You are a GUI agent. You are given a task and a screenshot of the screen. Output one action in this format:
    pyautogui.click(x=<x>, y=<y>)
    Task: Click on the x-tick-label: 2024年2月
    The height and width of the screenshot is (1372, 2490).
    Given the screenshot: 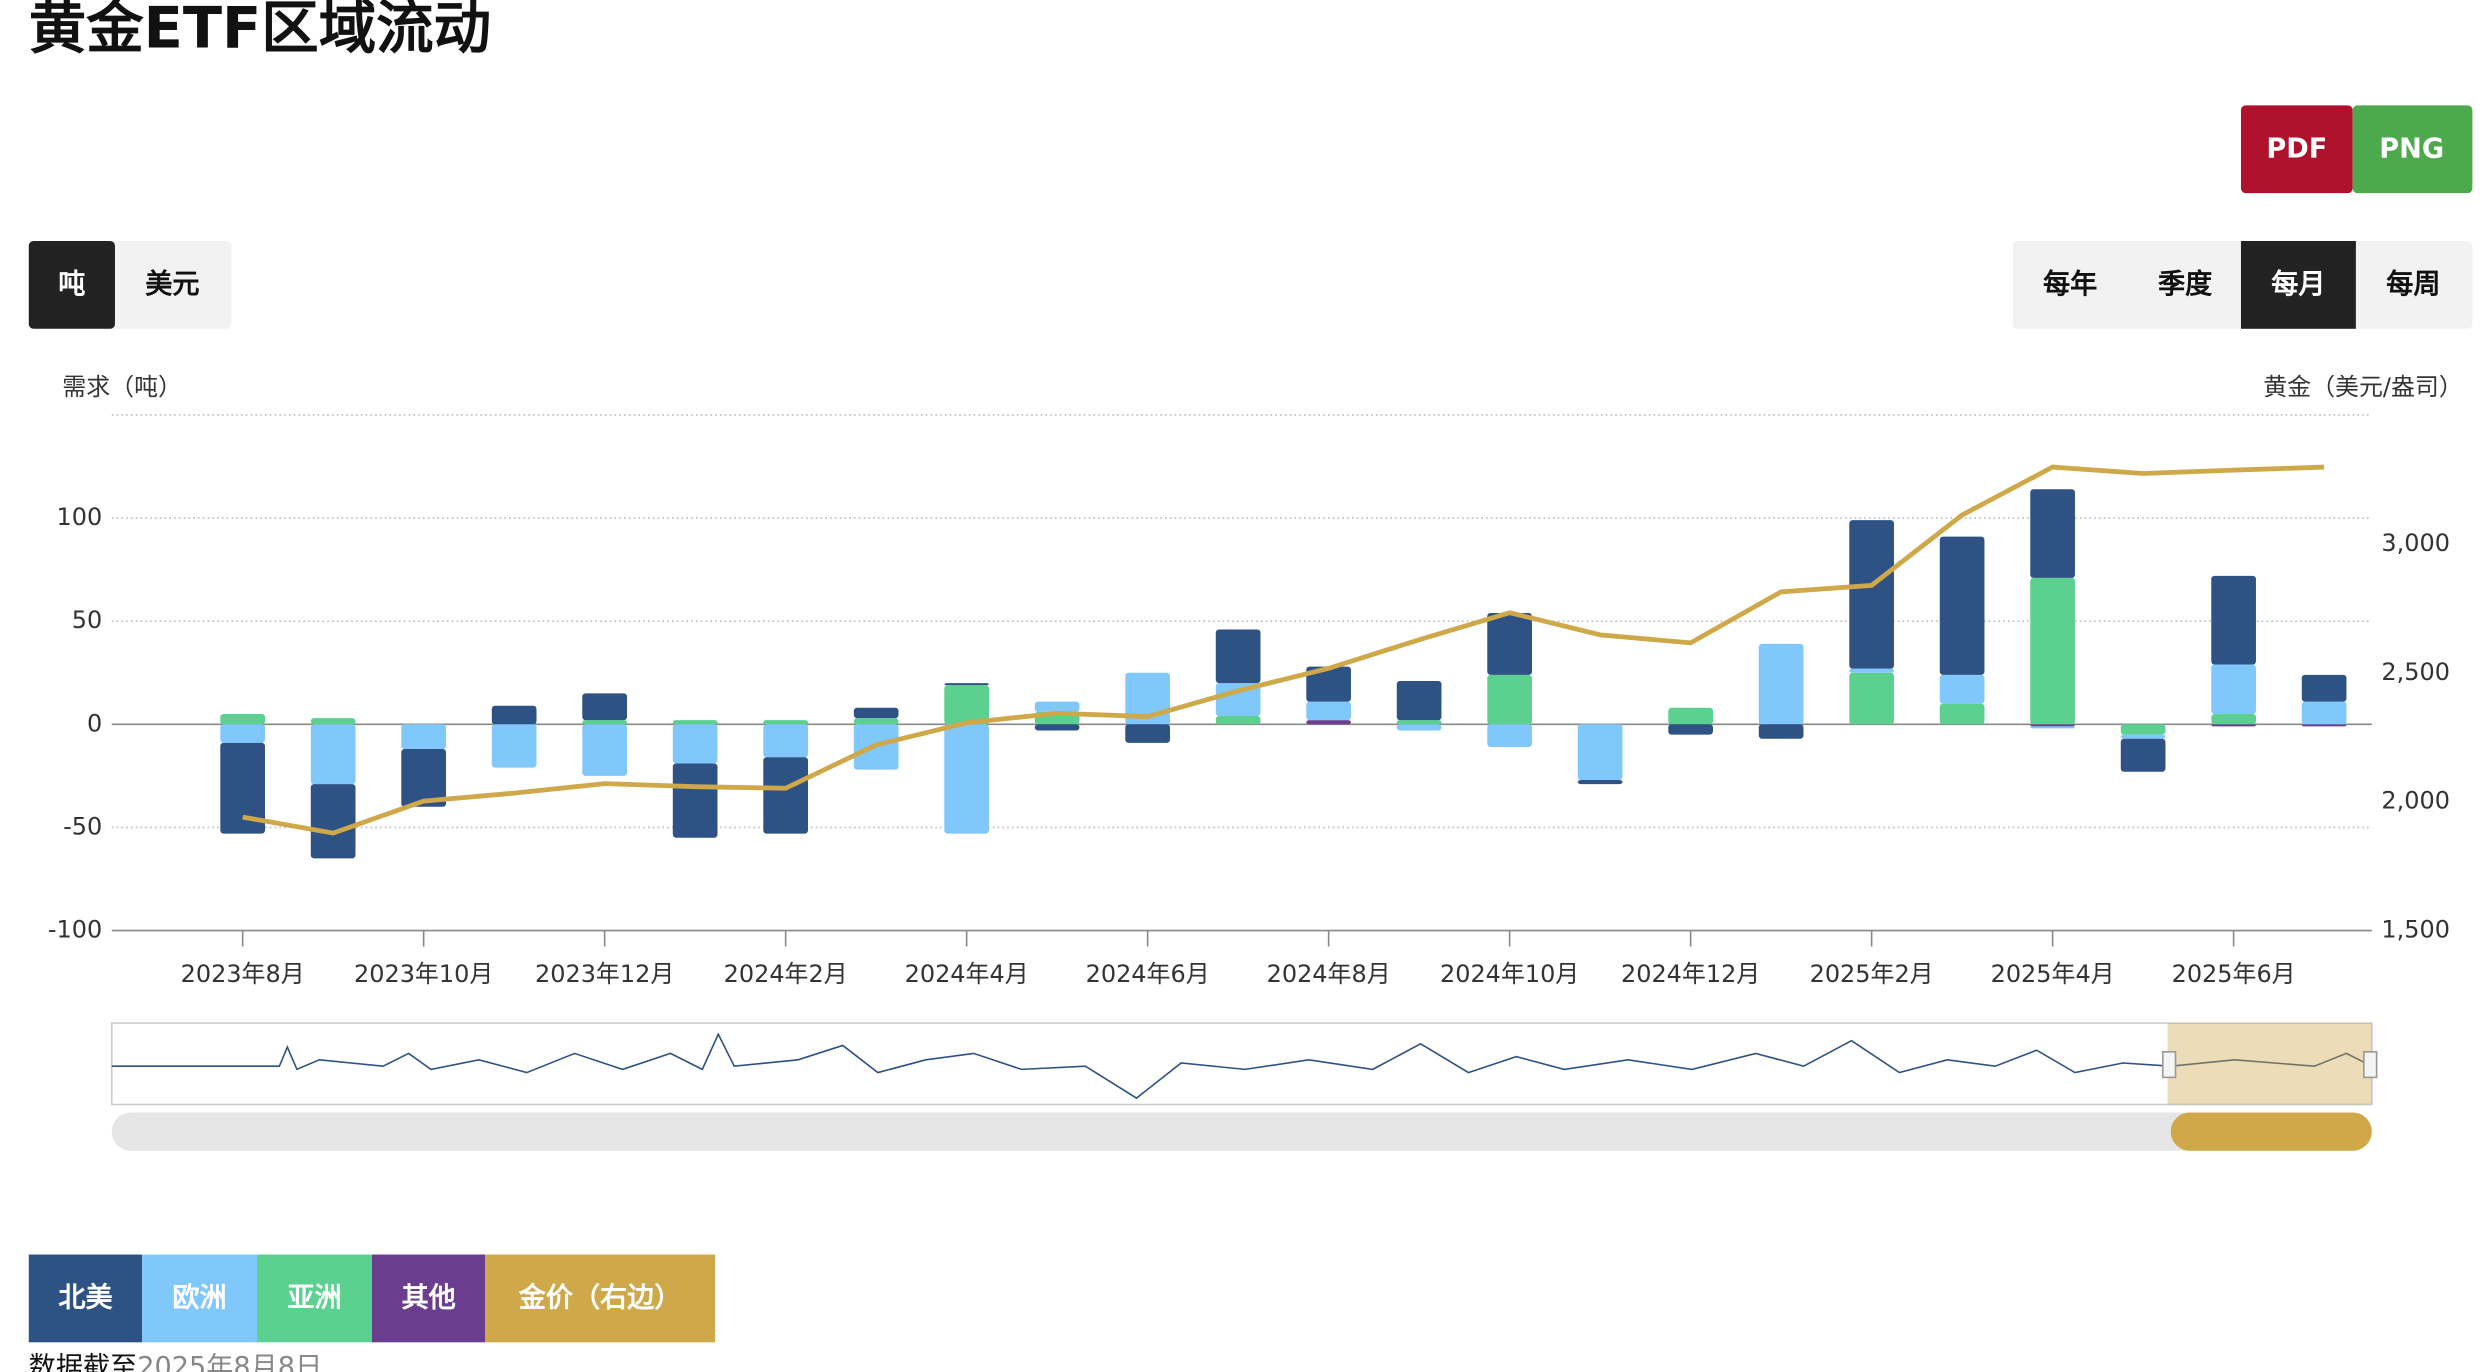 What is the action you would take?
    pyautogui.click(x=786, y=974)
    